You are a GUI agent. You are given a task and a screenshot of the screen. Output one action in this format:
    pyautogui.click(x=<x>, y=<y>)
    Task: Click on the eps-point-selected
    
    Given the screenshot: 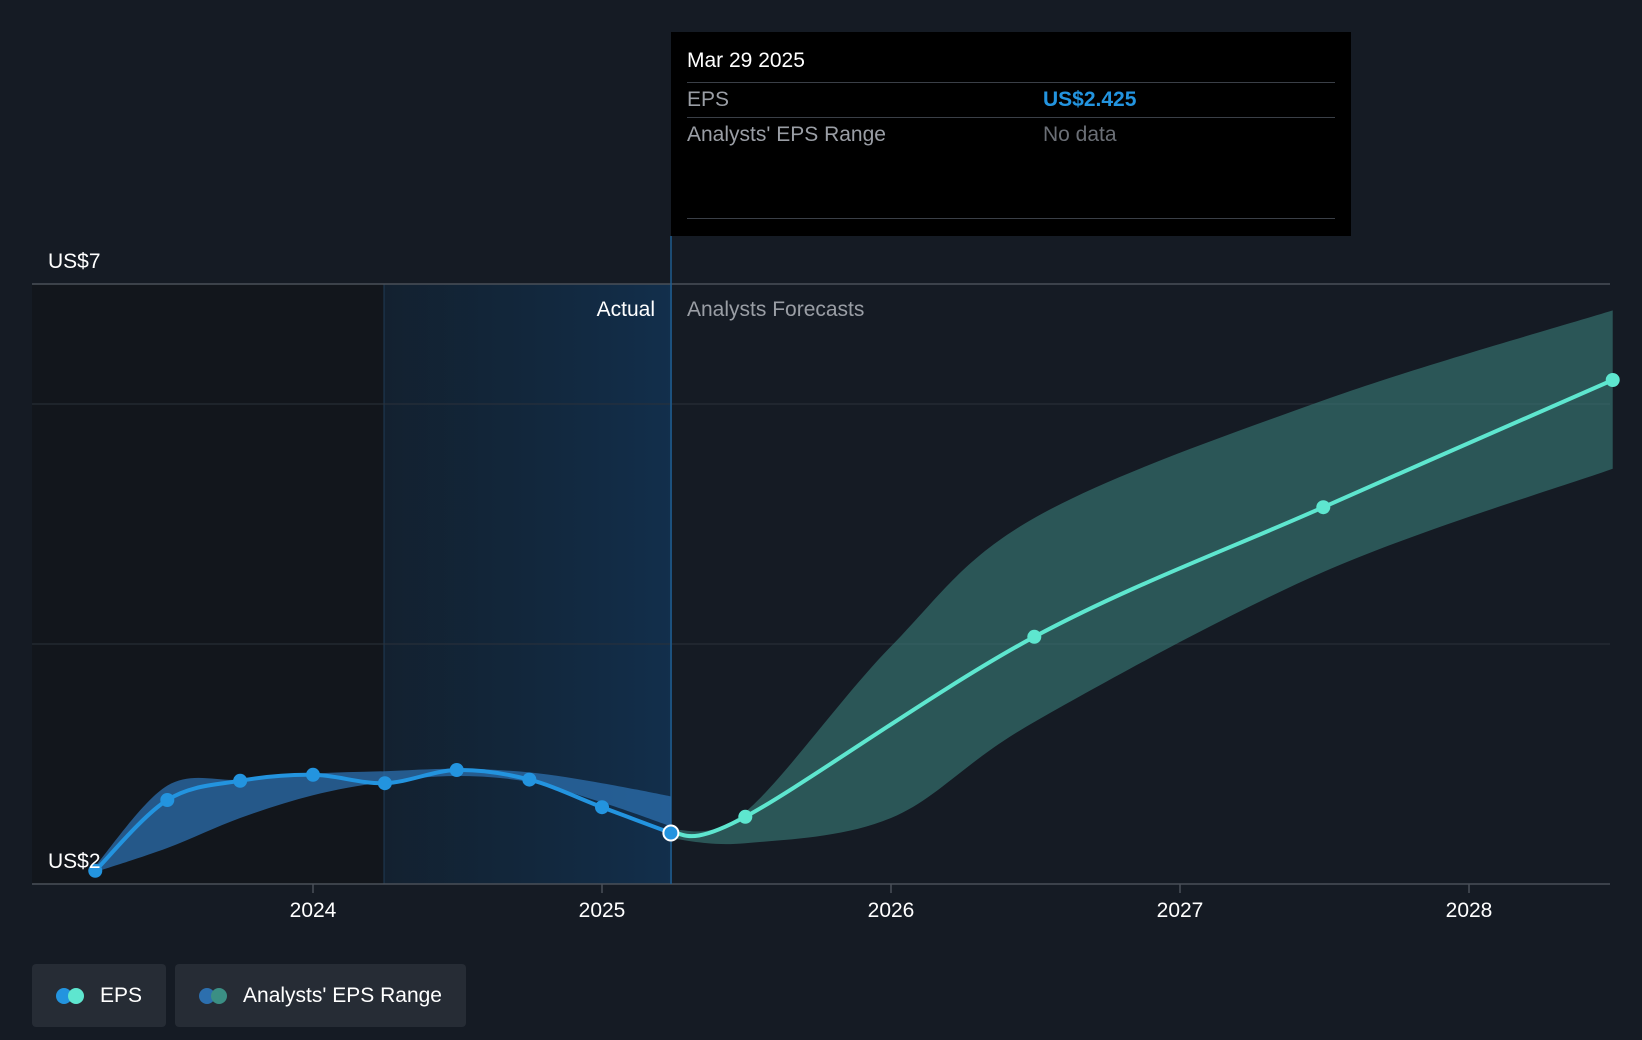 What is the action you would take?
    pyautogui.click(x=671, y=833)
    